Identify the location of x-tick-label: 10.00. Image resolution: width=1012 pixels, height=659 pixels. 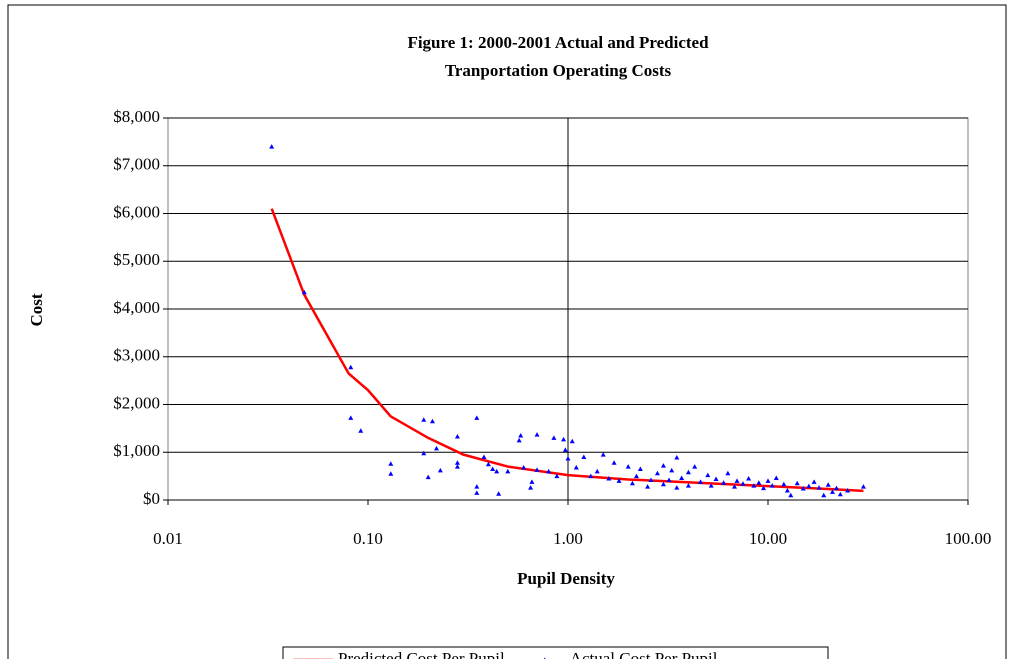
(768, 538).